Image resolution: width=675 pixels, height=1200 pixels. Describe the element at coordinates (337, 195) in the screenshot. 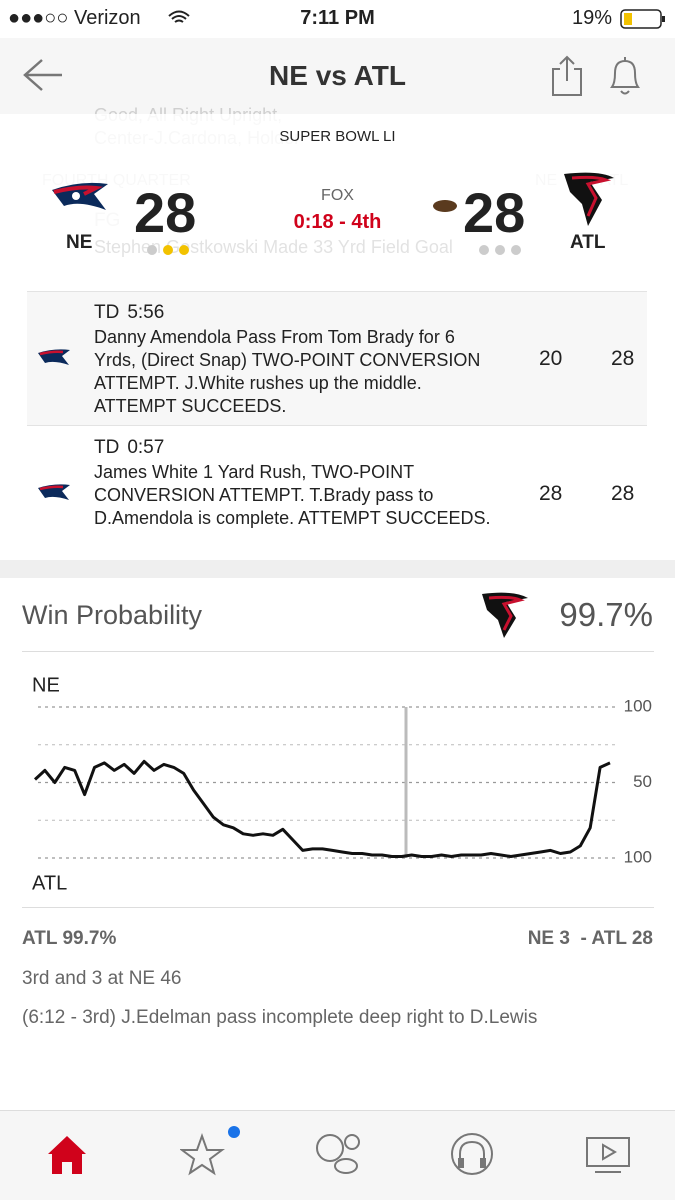

I see `network: FOX` at that location.